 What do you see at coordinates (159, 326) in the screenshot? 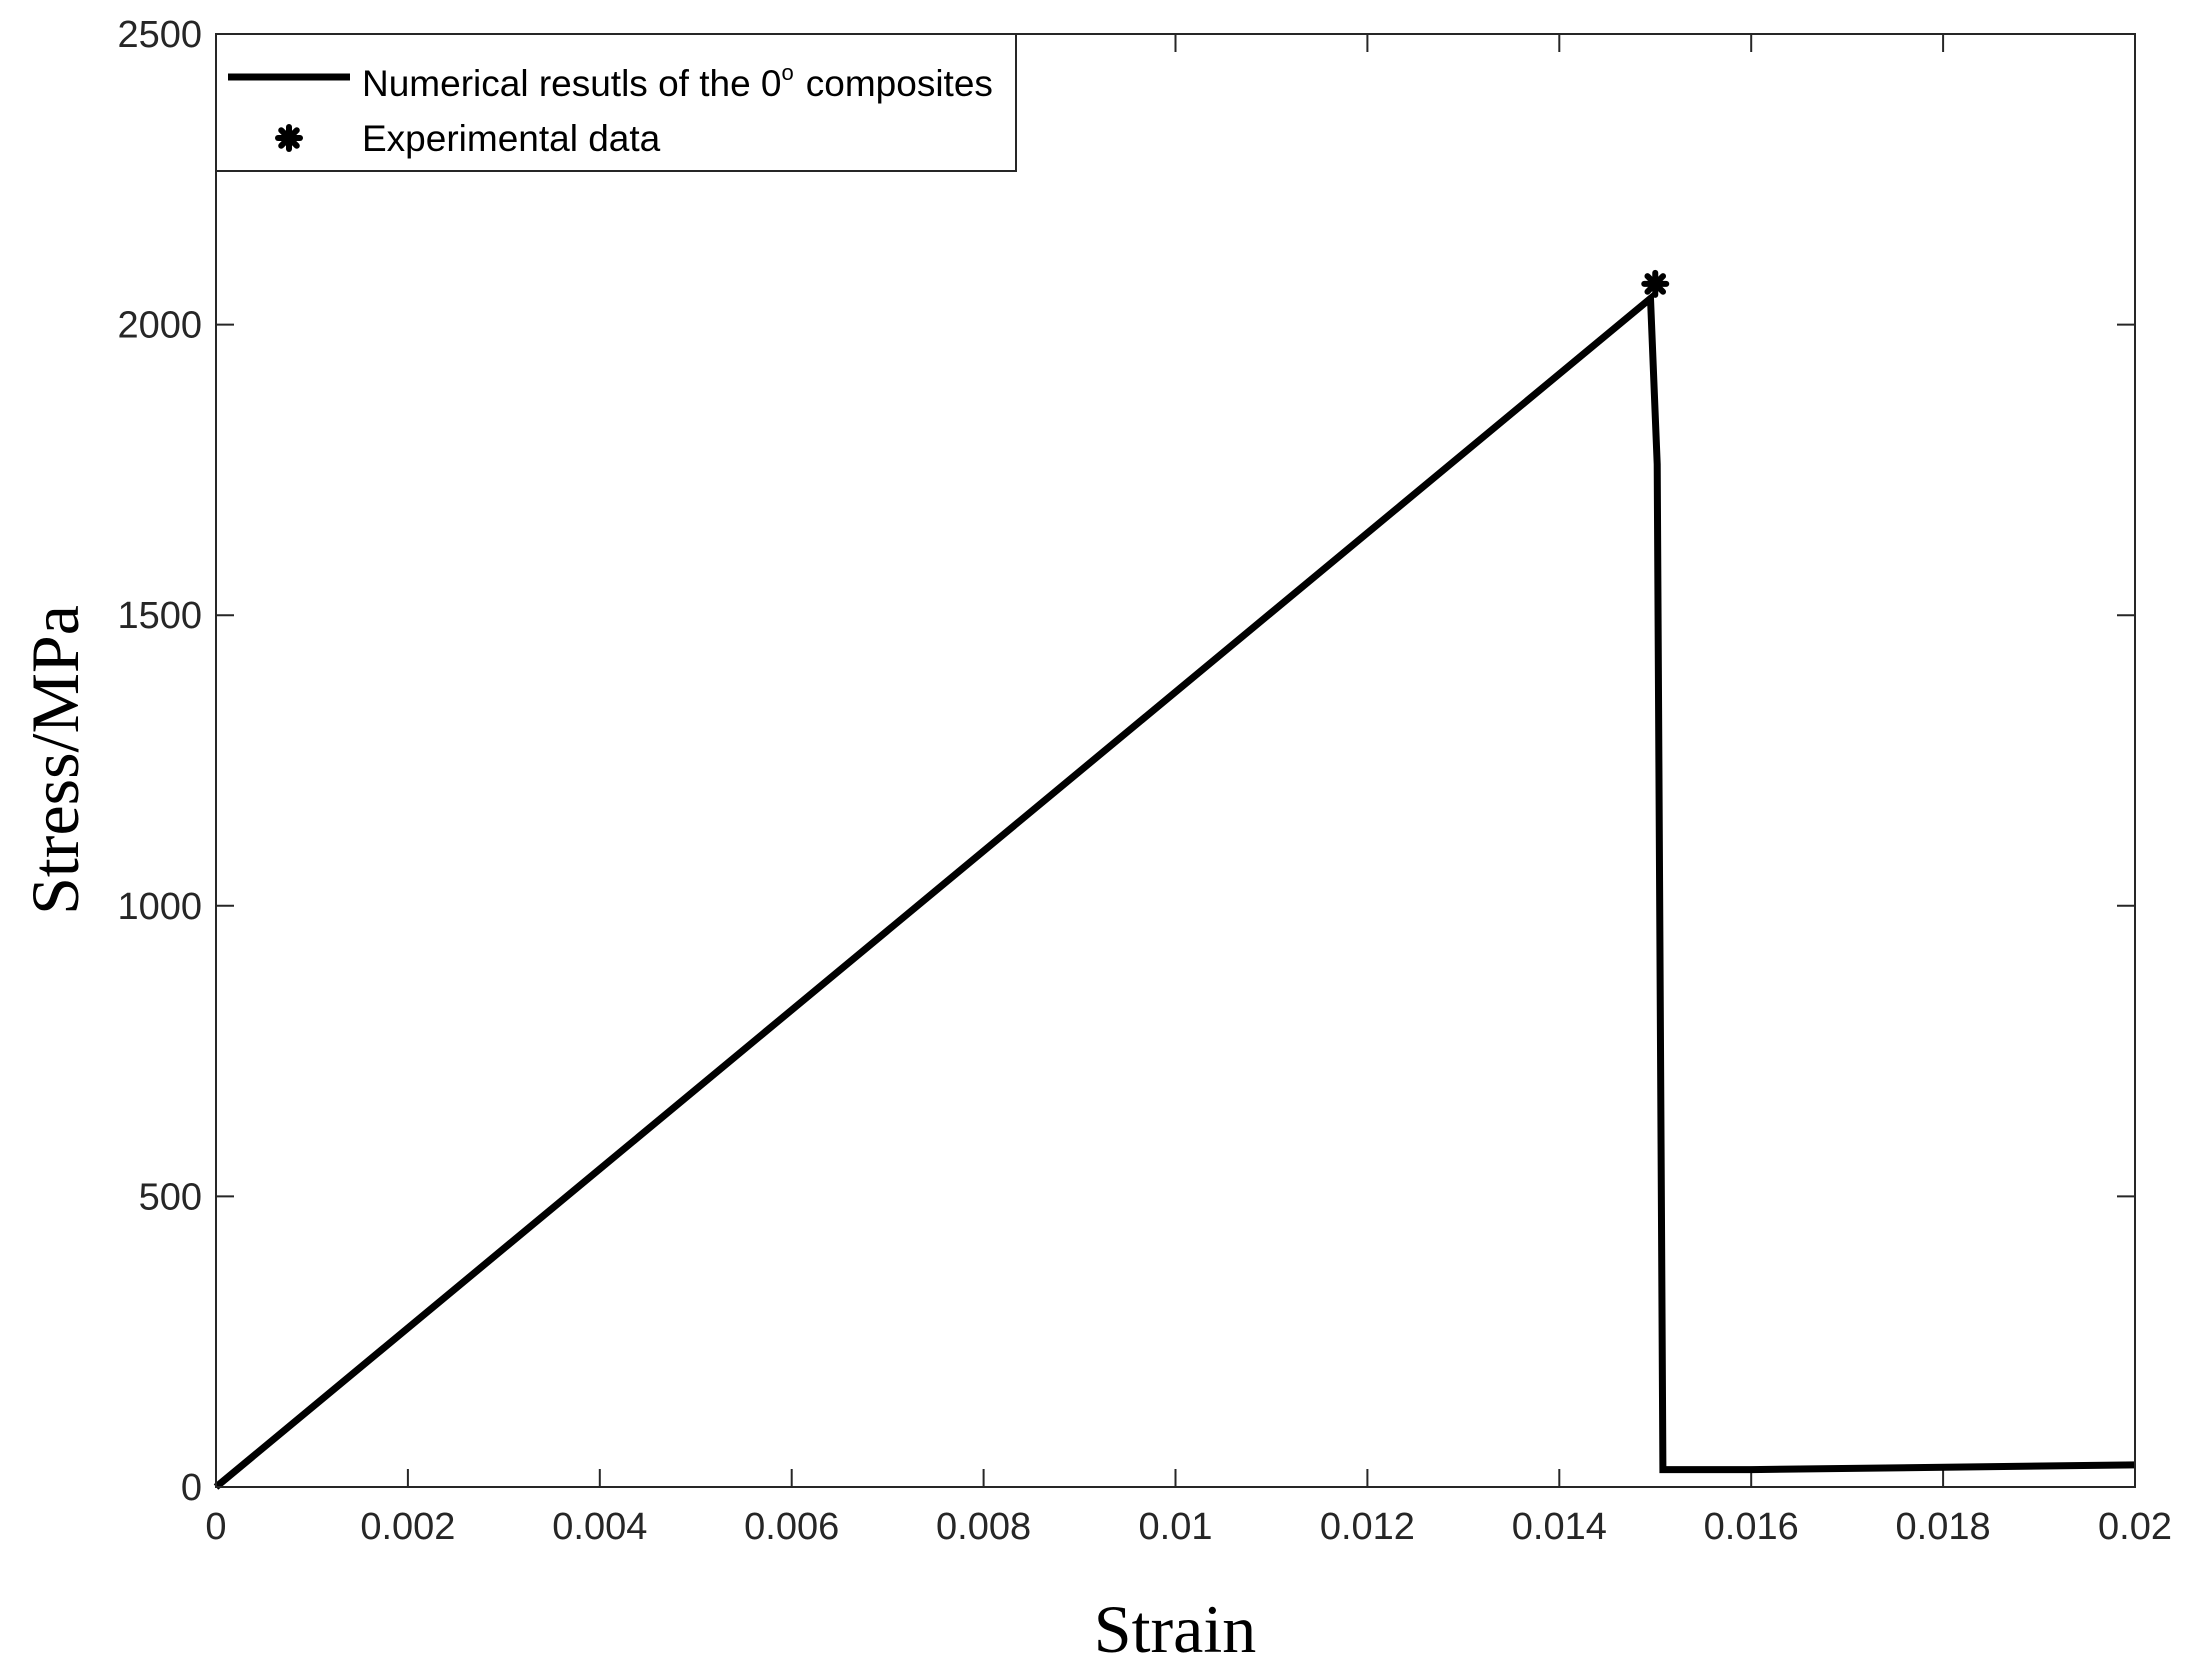
I see `y-tick-label: 2000` at bounding box center [159, 326].